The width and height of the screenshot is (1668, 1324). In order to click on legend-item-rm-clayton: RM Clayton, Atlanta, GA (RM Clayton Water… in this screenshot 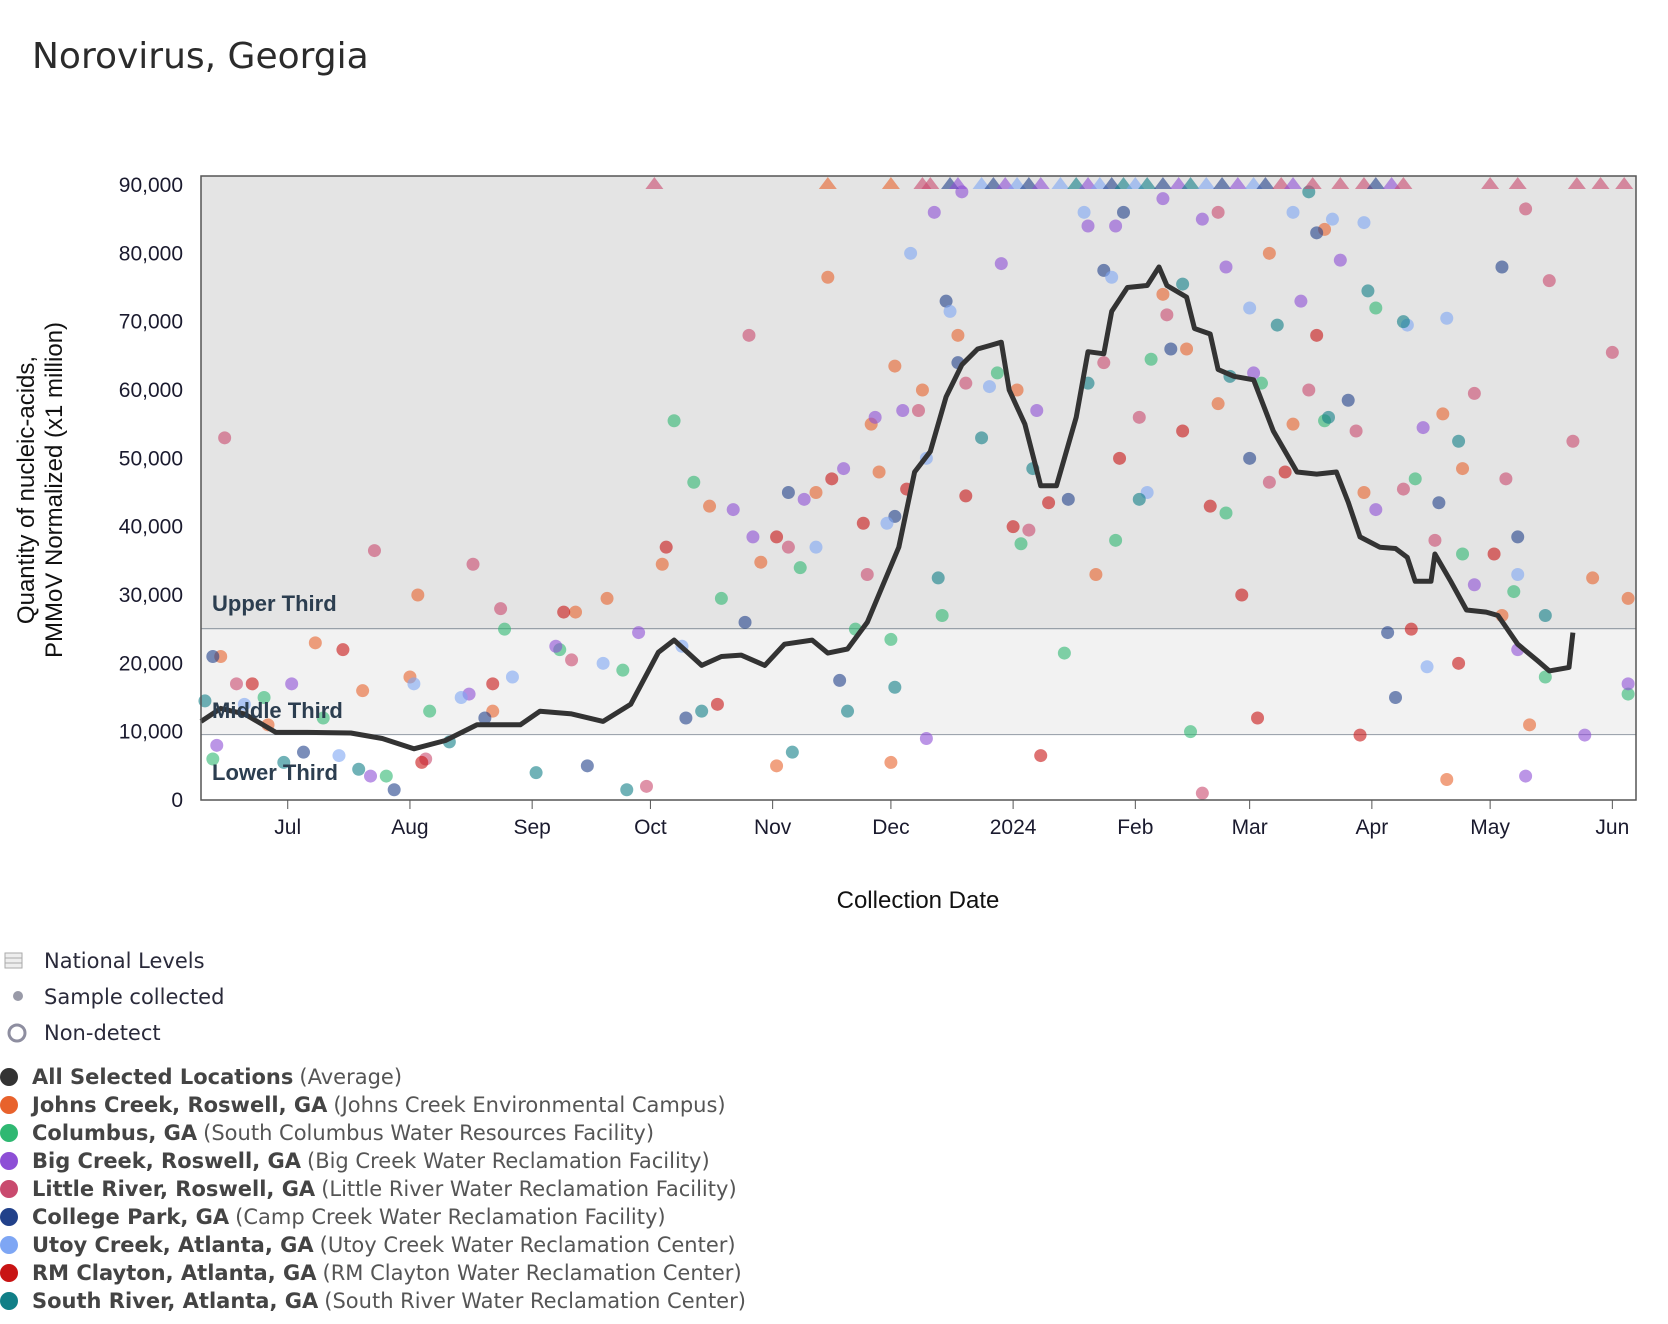, I will do `click(373, 1273)`.